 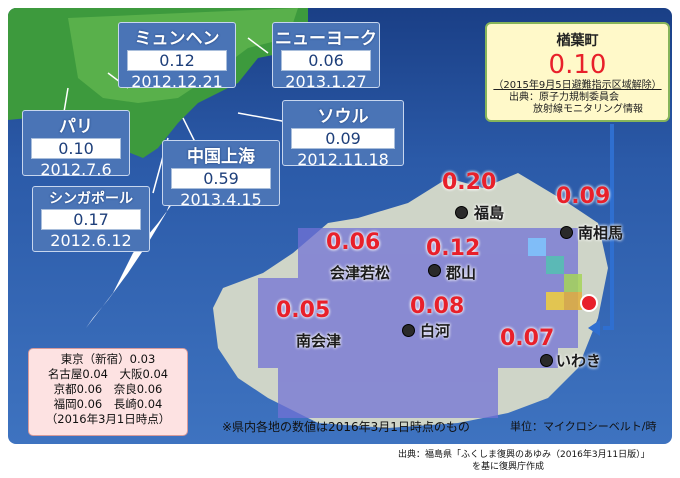 I want to click on callout-paris: パリ 0.10 2012.7.6, so click(x=76, y=144).